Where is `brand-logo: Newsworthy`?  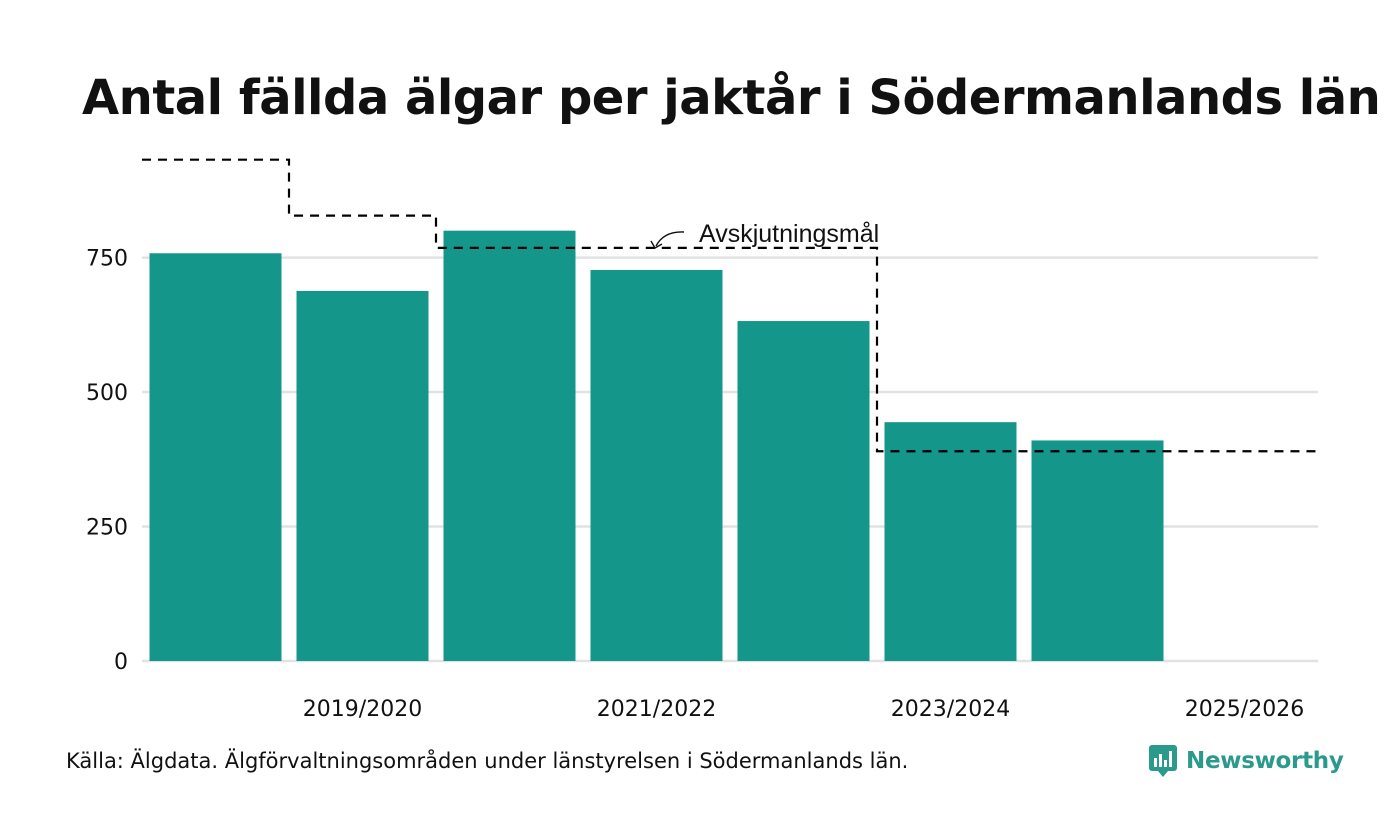 brand-logo: Newsworthy is located at coordinates (1246, 761).